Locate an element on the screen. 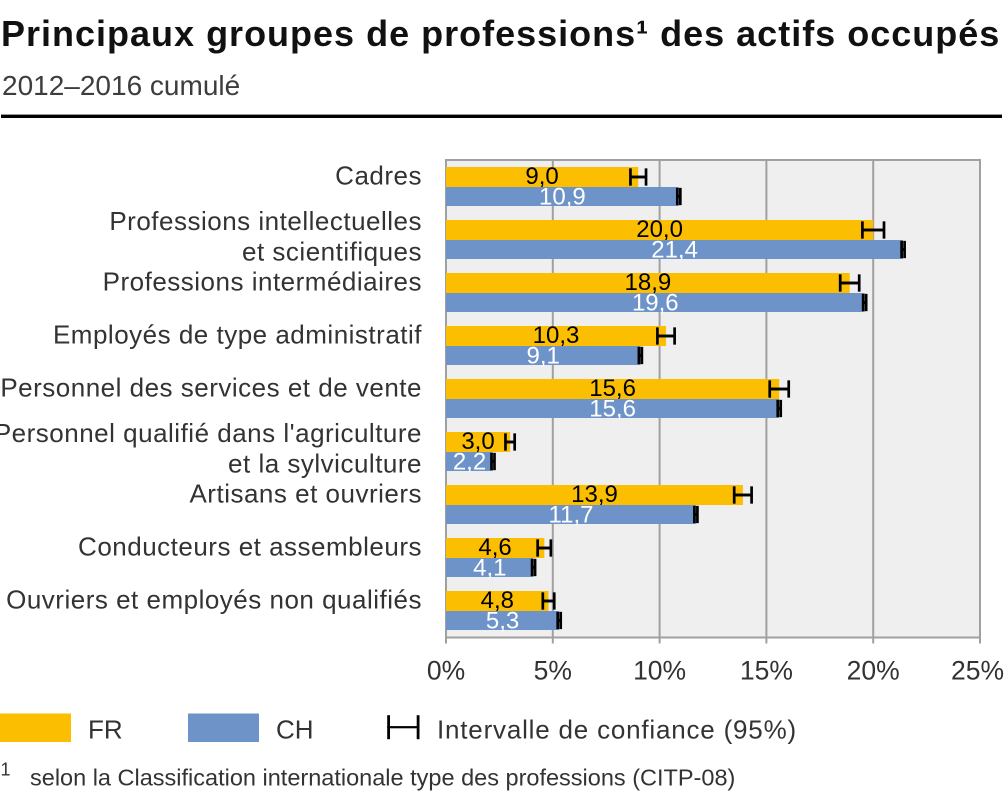  svg-text: 1 is located at coordinates (6, 770).